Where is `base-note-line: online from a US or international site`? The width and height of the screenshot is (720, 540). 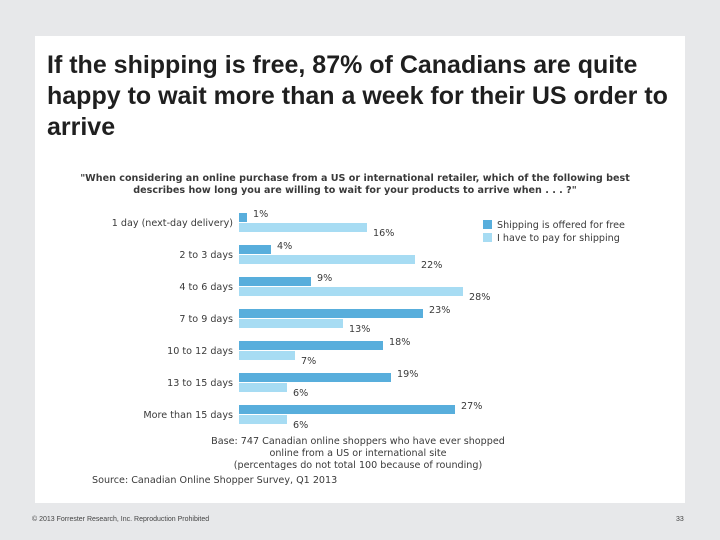
base-note-line: online from a US or international site is located at coordinates (357, 453).